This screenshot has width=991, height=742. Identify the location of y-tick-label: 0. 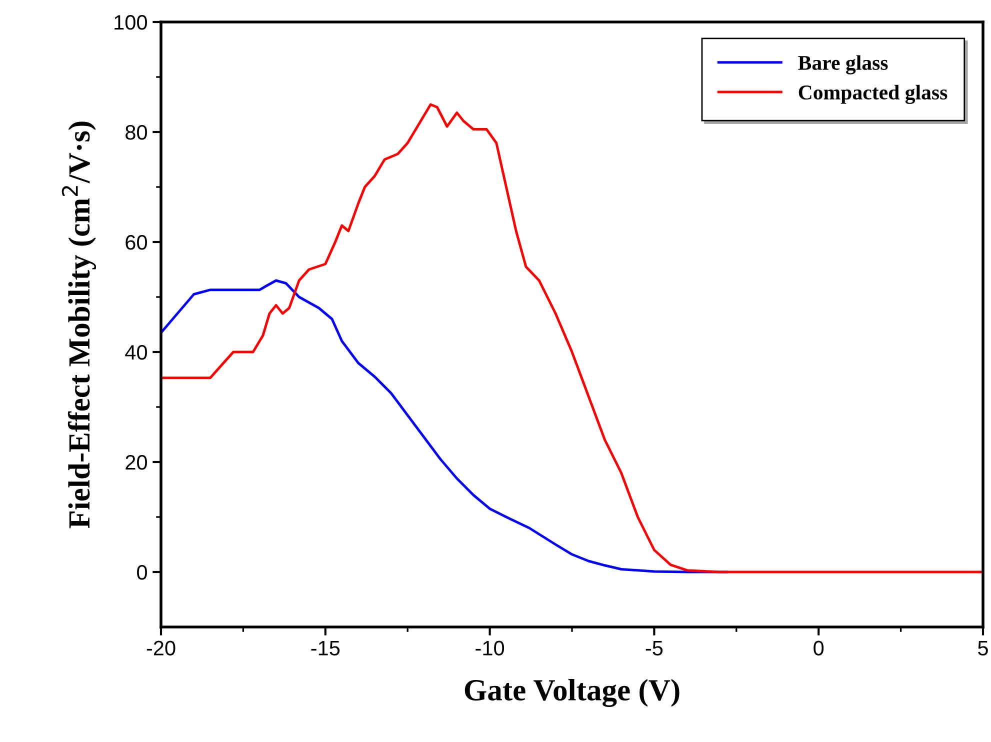
(142, 572).